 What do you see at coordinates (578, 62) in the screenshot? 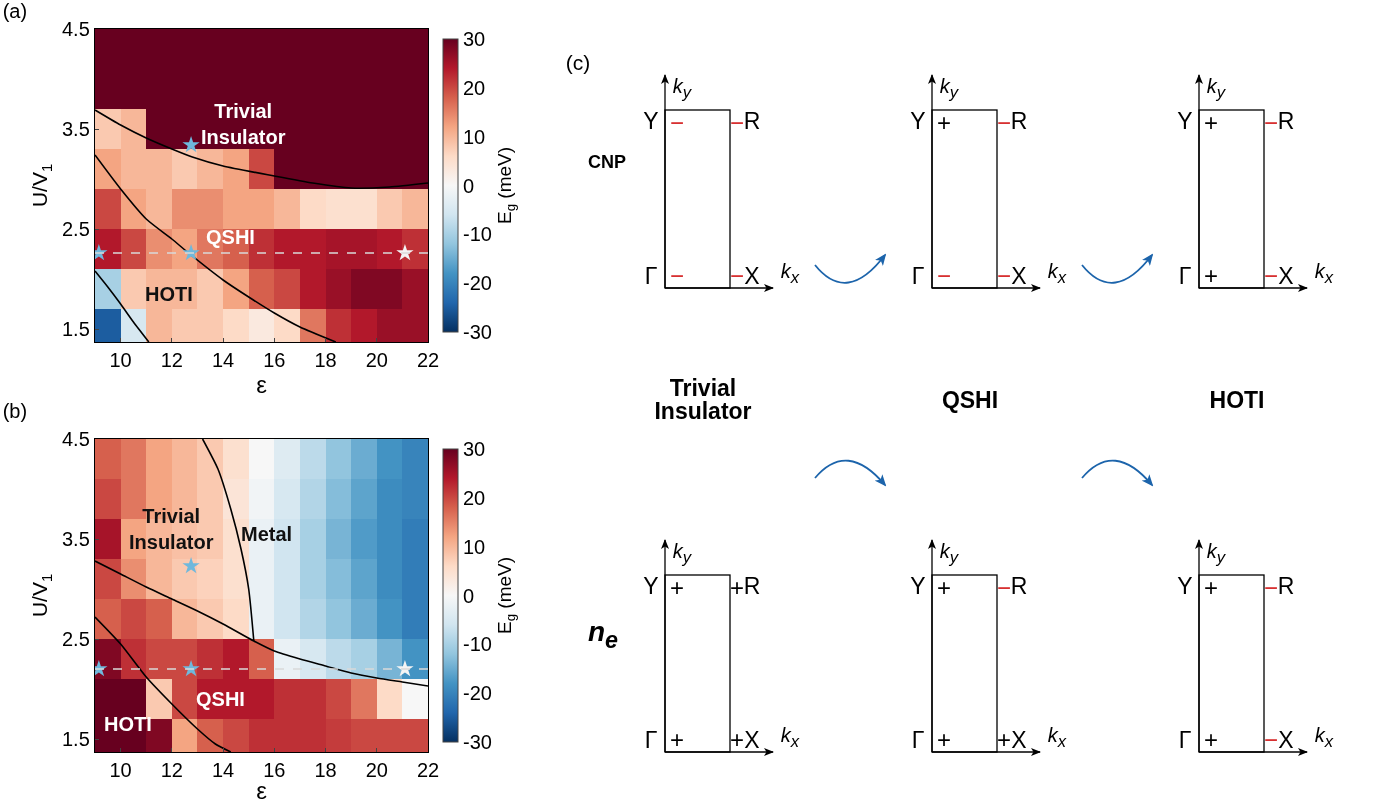
I see `text: (c)` at bounding box center [578, 62].